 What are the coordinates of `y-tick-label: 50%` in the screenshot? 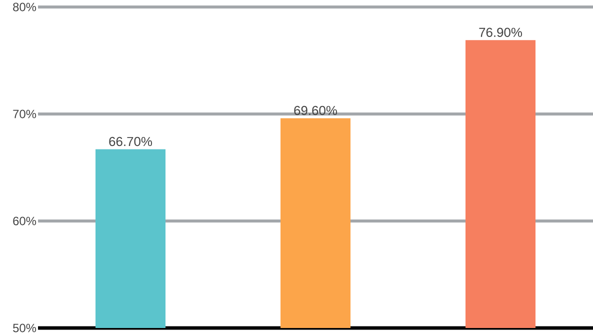 It's located at (24, 328).